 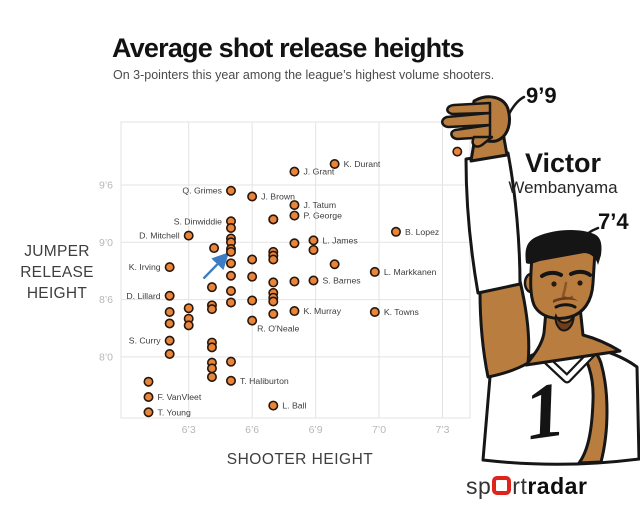 What do you see at coordinates (563, 163) in the screenshot?
I see `player-first-name: Victor` at bounding box center [563, 163].